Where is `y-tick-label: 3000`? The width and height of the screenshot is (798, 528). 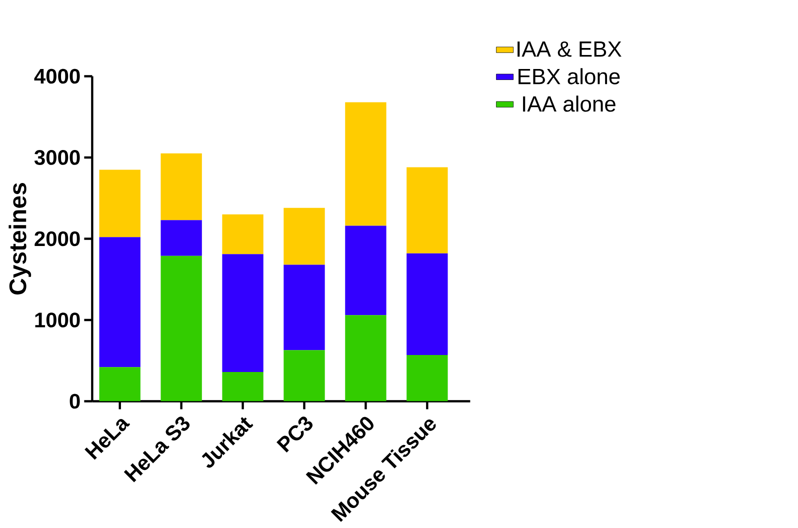 y-tick-label: 3000 is located at coordinates (57, 157).